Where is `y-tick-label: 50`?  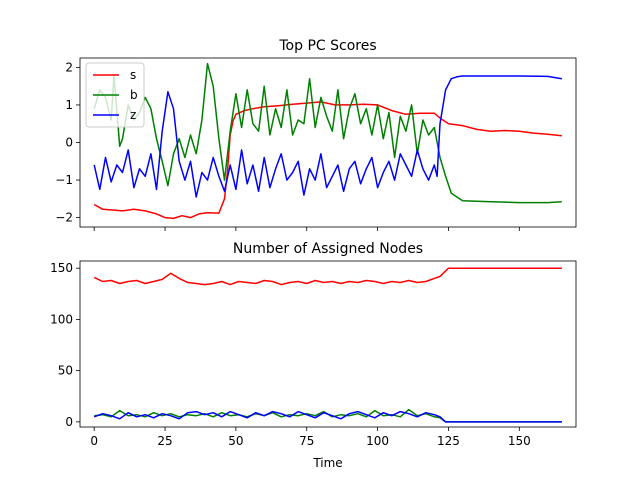 y-tick-label: 50 is located at coordinates (65, 371).